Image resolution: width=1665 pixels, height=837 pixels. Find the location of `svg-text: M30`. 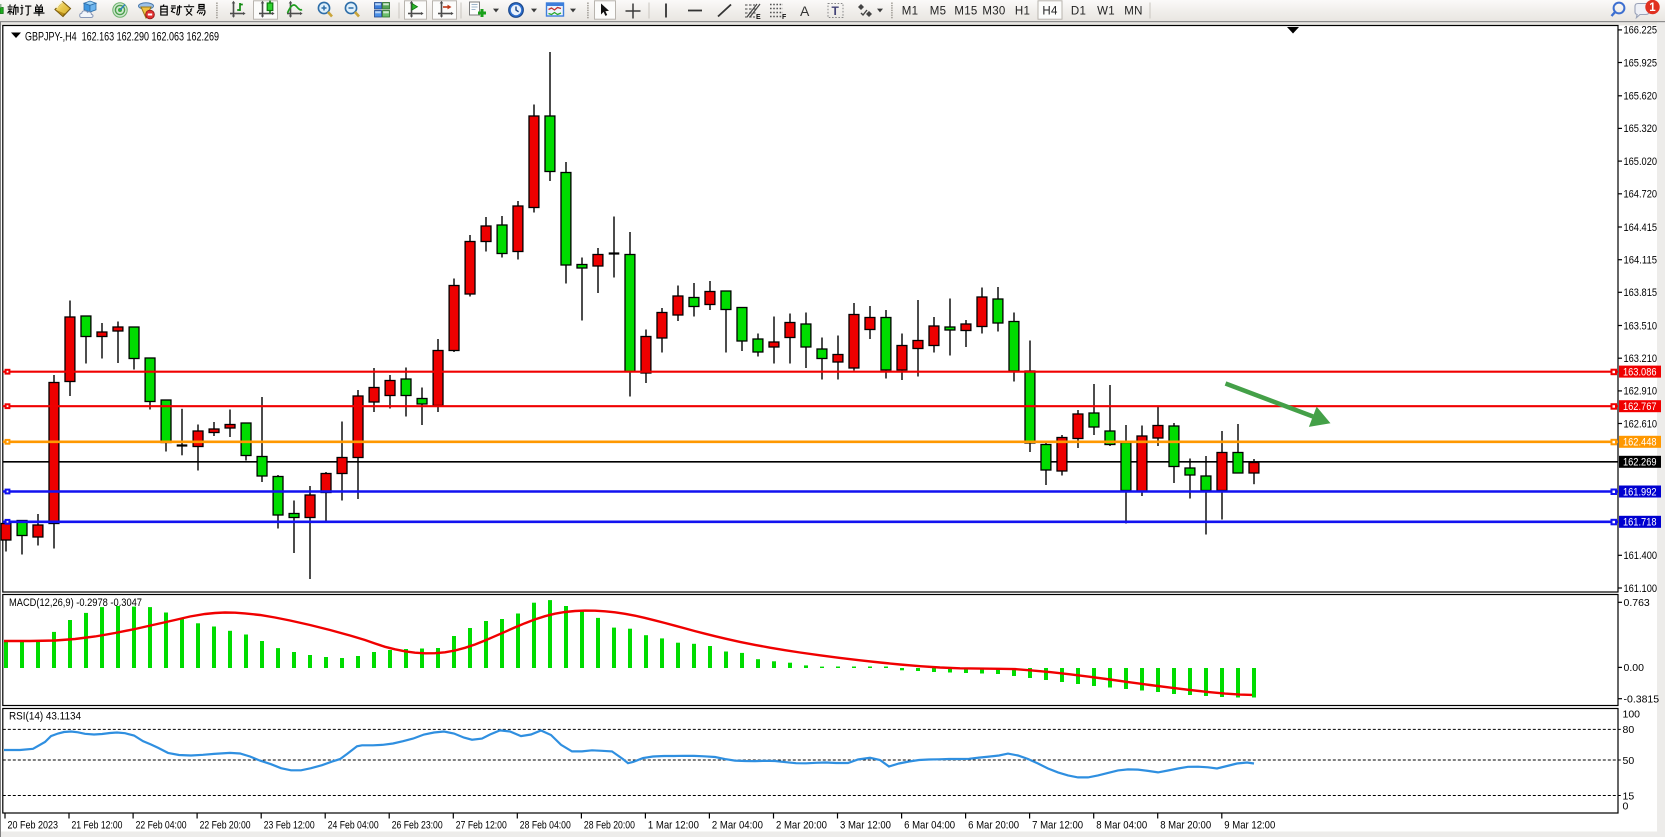

svg-text: M30 is located at coordinates (993, 12).